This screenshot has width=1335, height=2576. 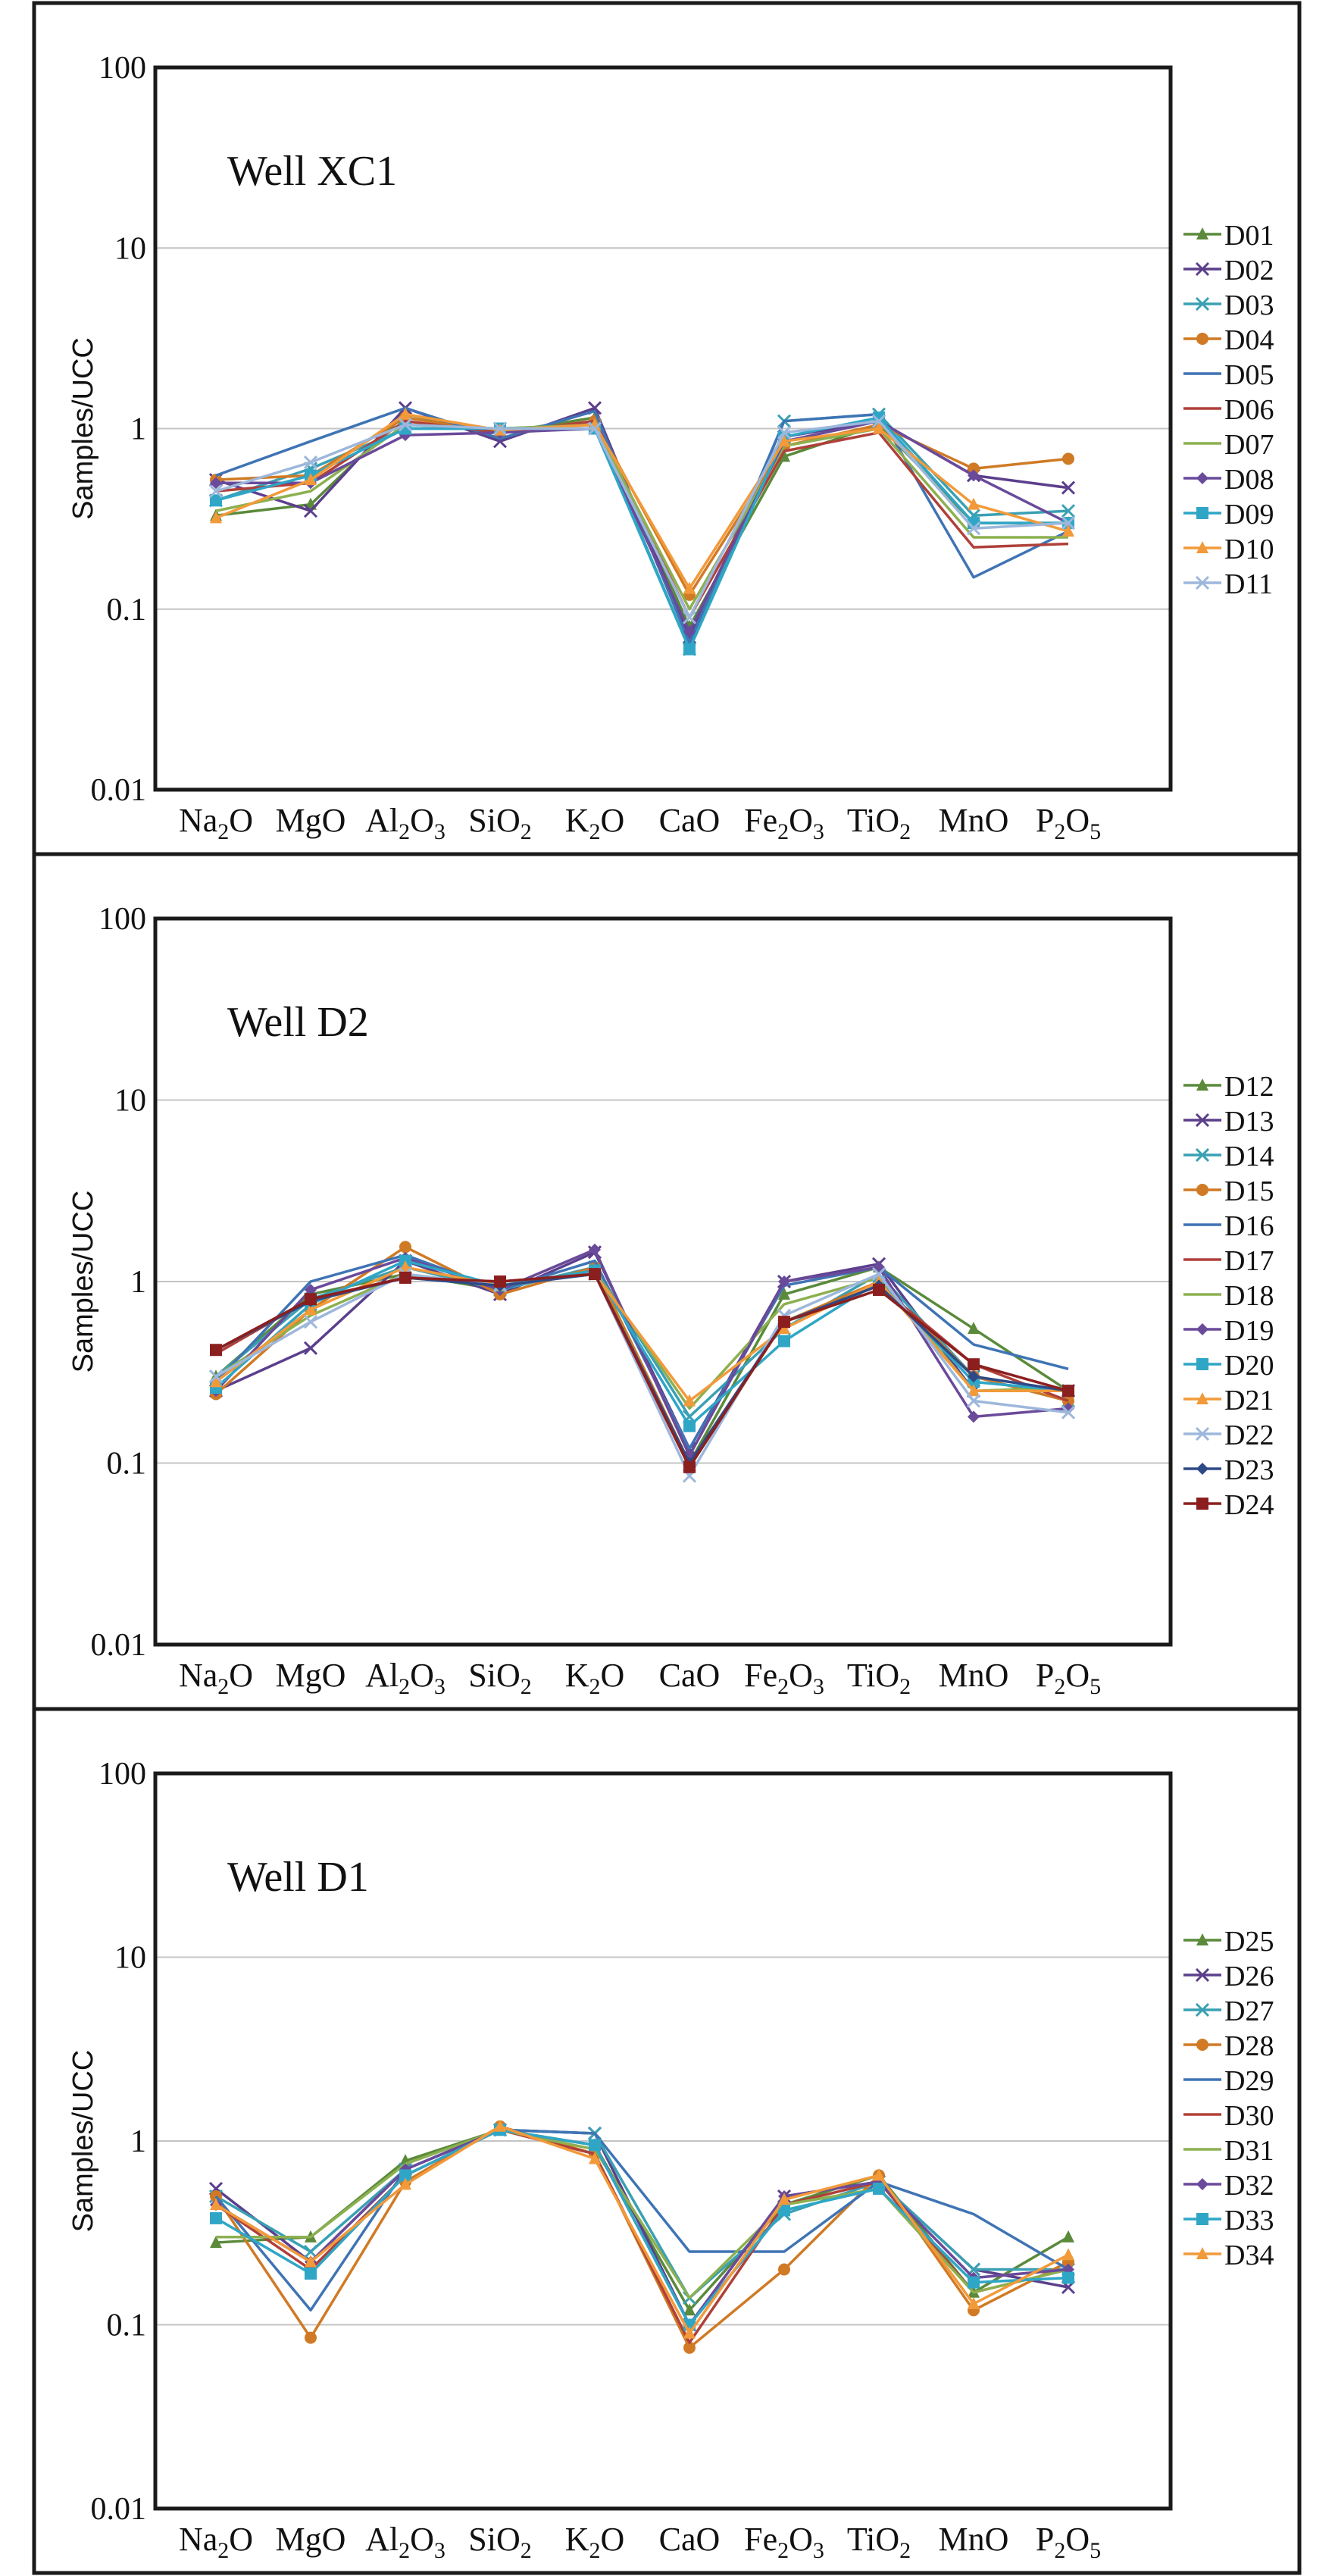 I want to click on legend-label: D02, so click(x=1249, y=271).